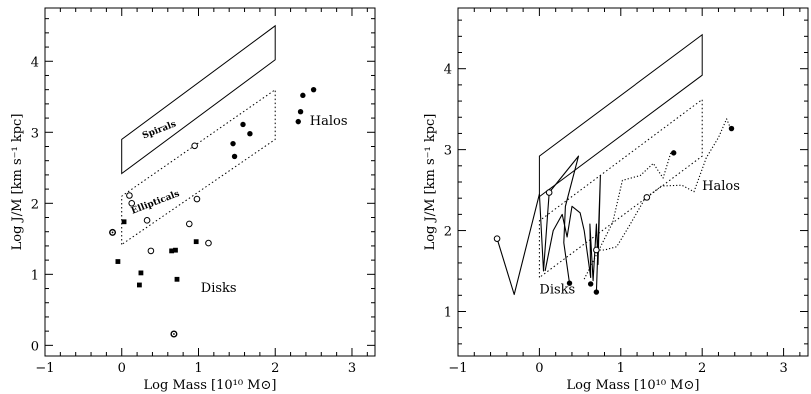 This screenshot has height=394, width=811. Describe the element at coordinates (35, 346) in the screenshot. I see `y-tick-label: 0` at that location.